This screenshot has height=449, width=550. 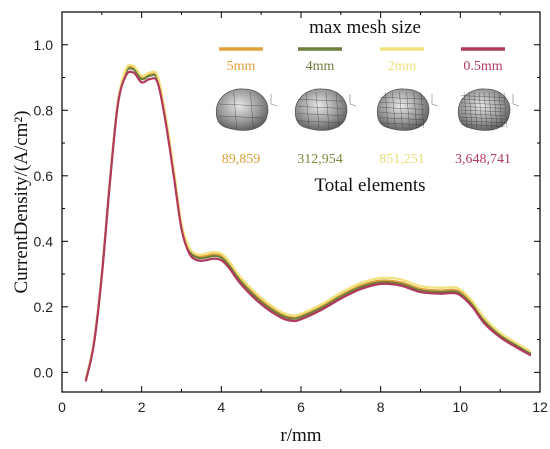 What do you see at coordinates (142, 407) in the screenshot?
I see `x-tick-label: 2` at bounding box center [142, 407].